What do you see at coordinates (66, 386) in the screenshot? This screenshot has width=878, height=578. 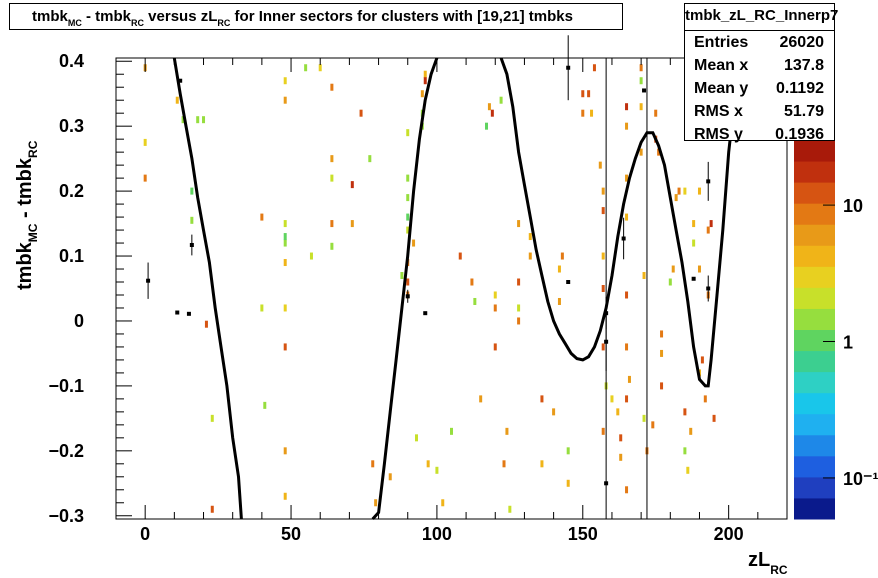 I see `y-tick-label: −0.1` at bounding box center [66, 386].